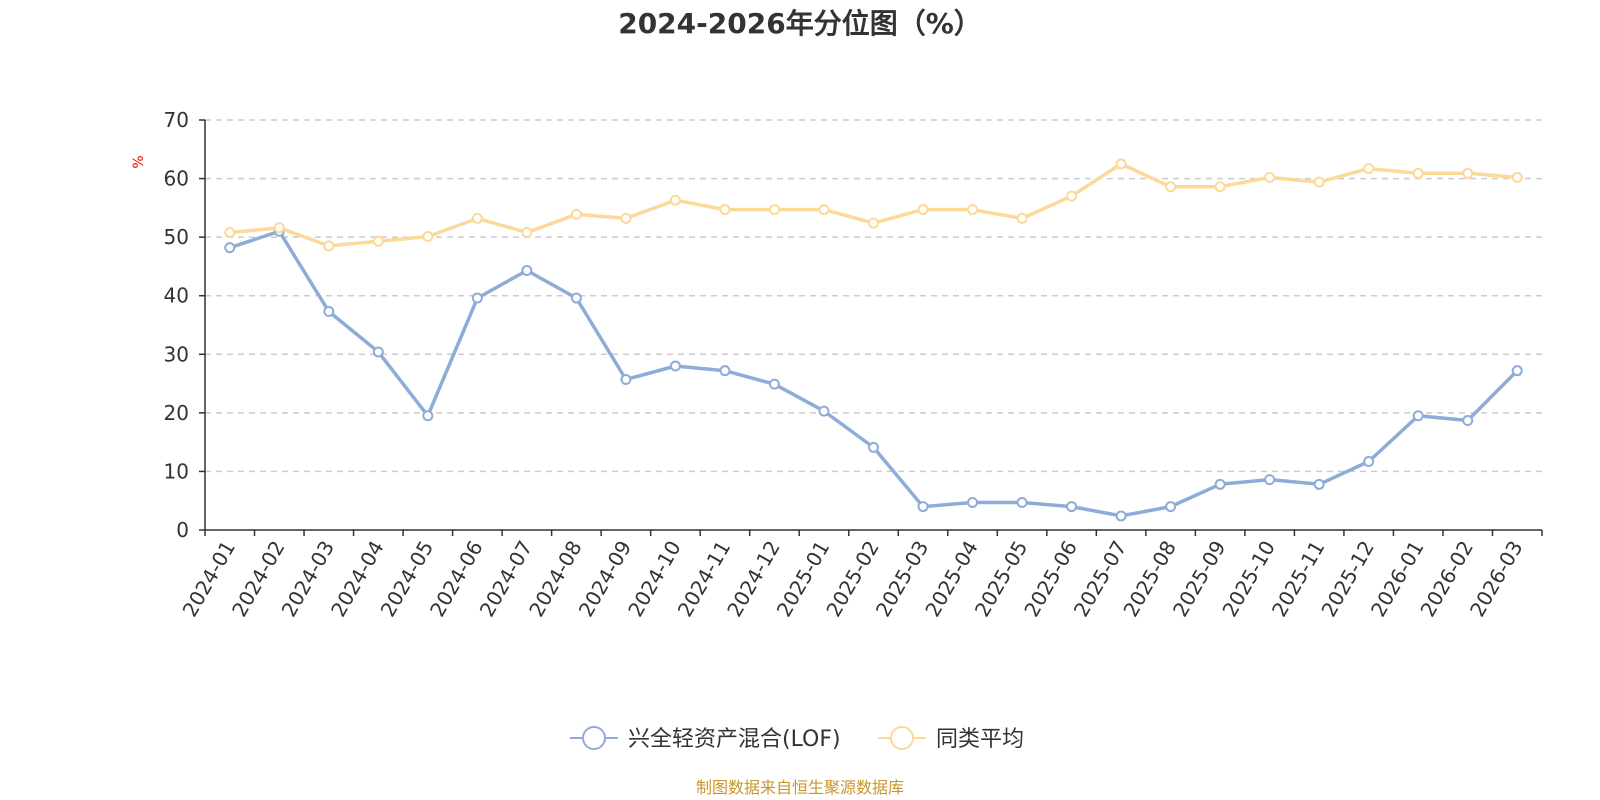 Image resolution: width=1600 pixels, height=800 pixels. Describe the element at coordinates (139, 161) in the screenshot. I see `y-axis-unit-label: %` at that location.